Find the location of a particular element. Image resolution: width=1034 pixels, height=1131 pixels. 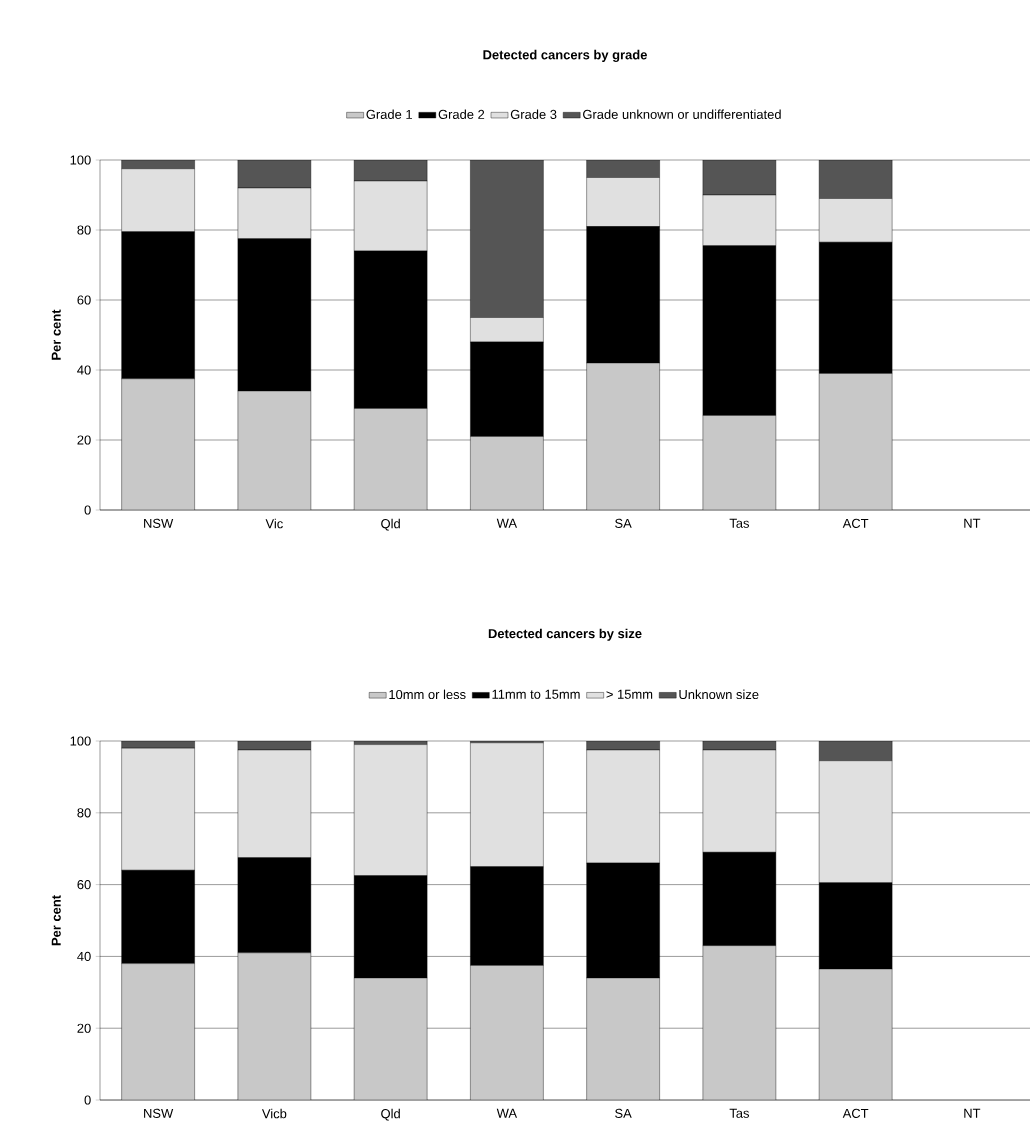

legend-label: Unknown size is located at coordinates (719, 694).